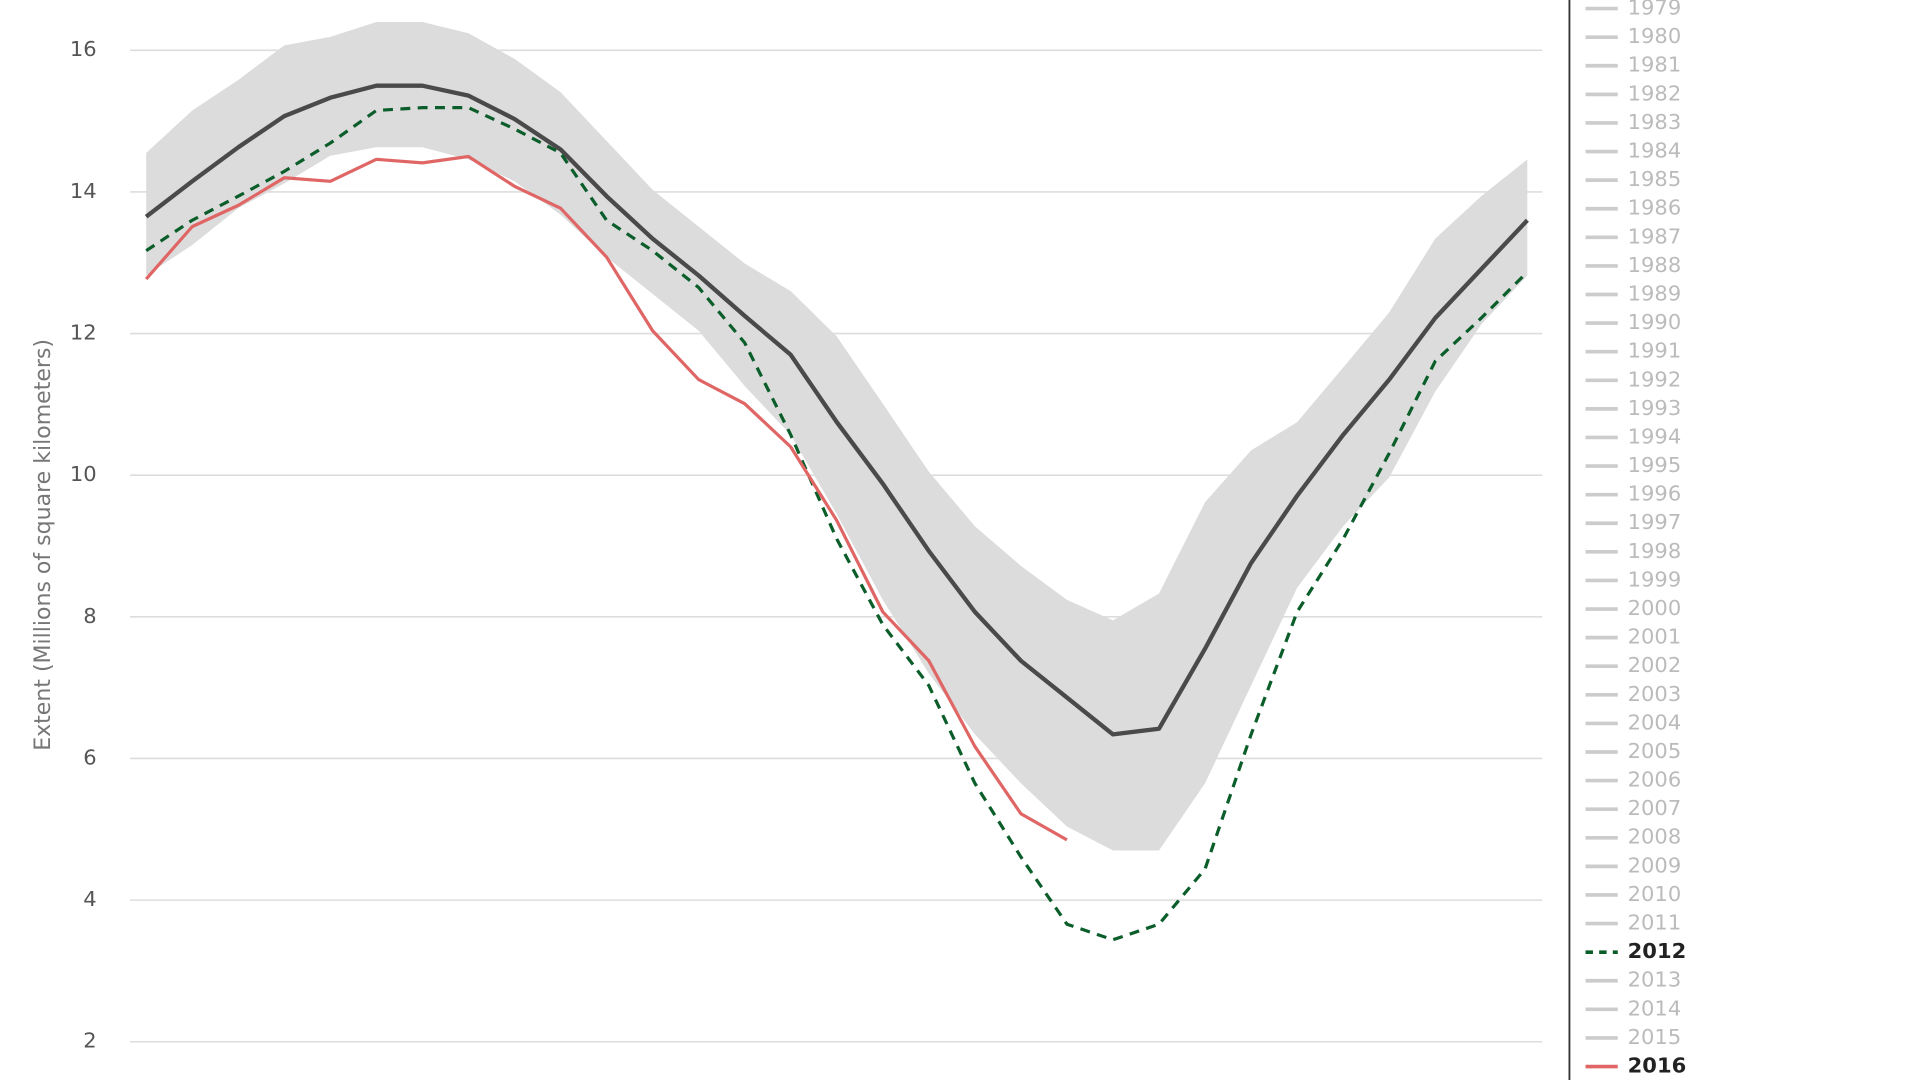  I want to click on legend-label: 1981, so click(1655, 65).